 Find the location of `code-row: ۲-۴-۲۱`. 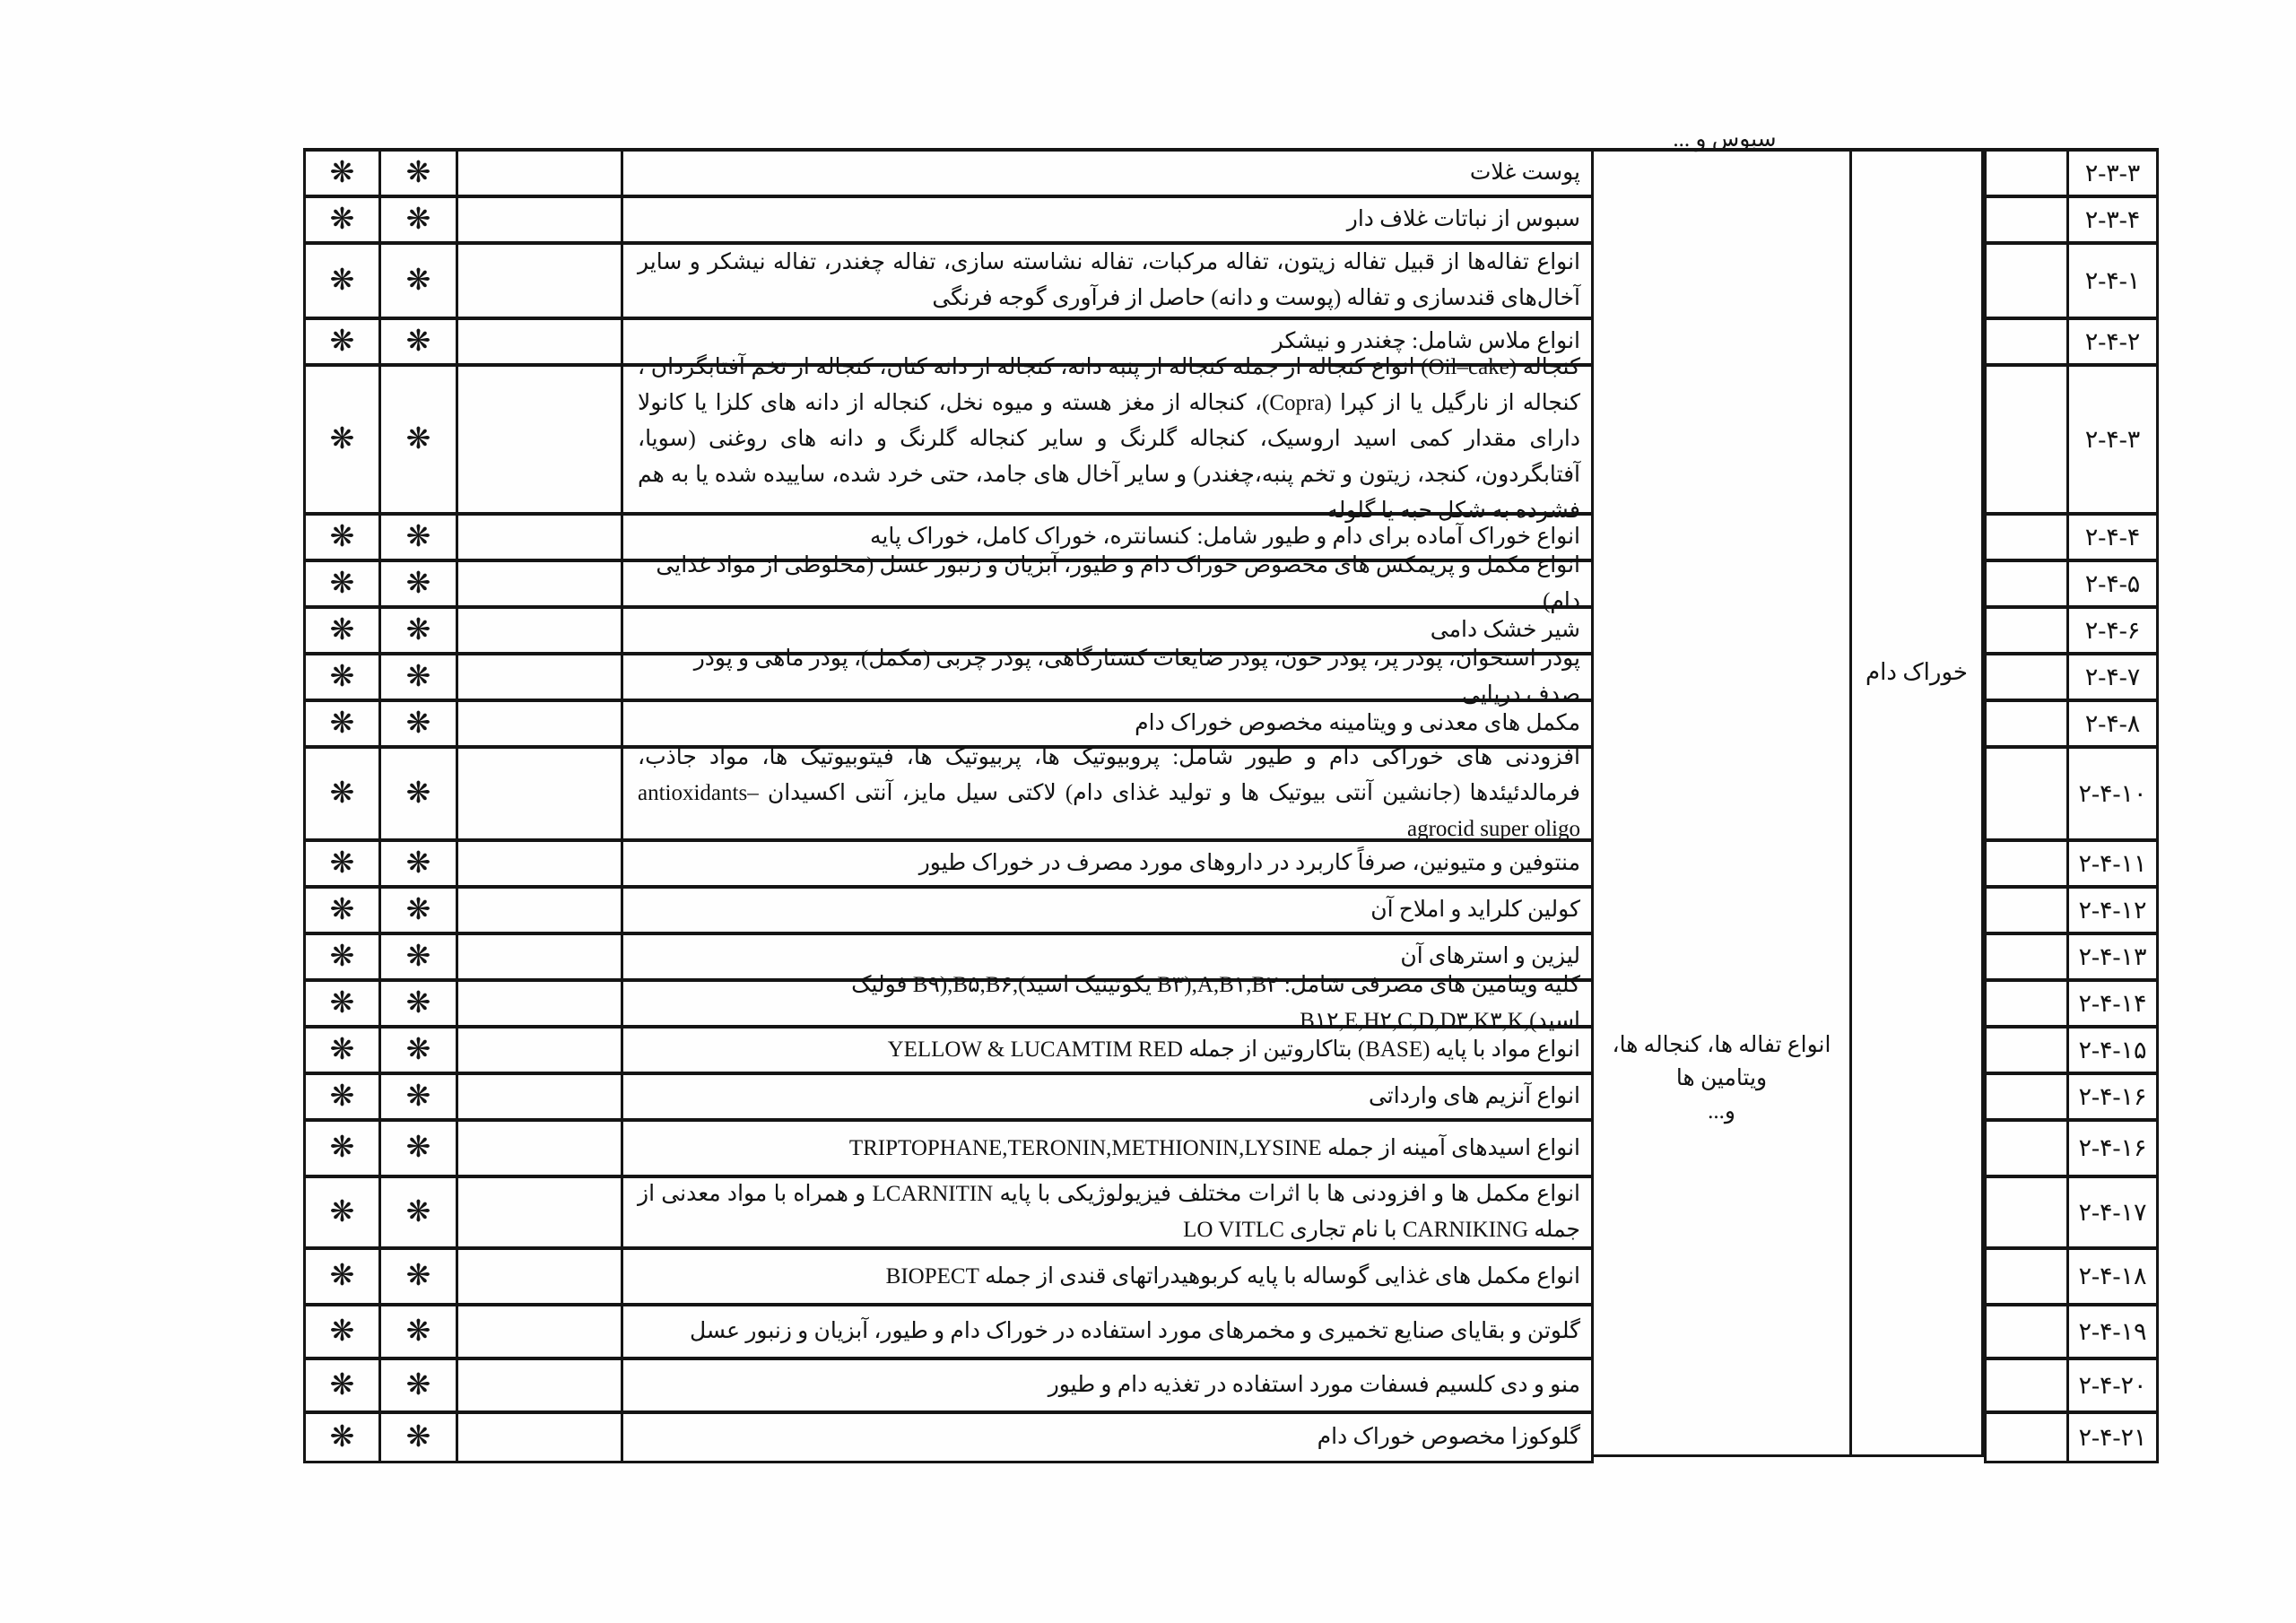

code-row: ۲-۴-۲۱ is located at coordinates (2071, 1437).